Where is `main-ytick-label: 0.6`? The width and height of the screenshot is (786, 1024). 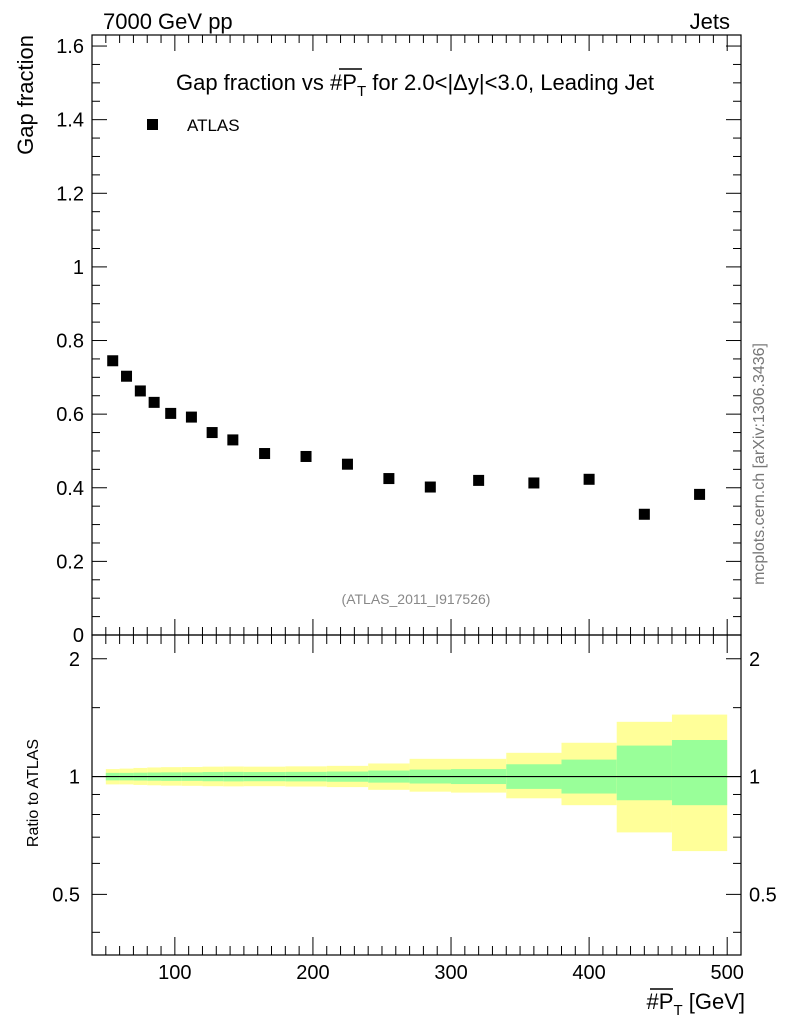 main-ytick-label: 0.6 is located at coordinates (70, 415).